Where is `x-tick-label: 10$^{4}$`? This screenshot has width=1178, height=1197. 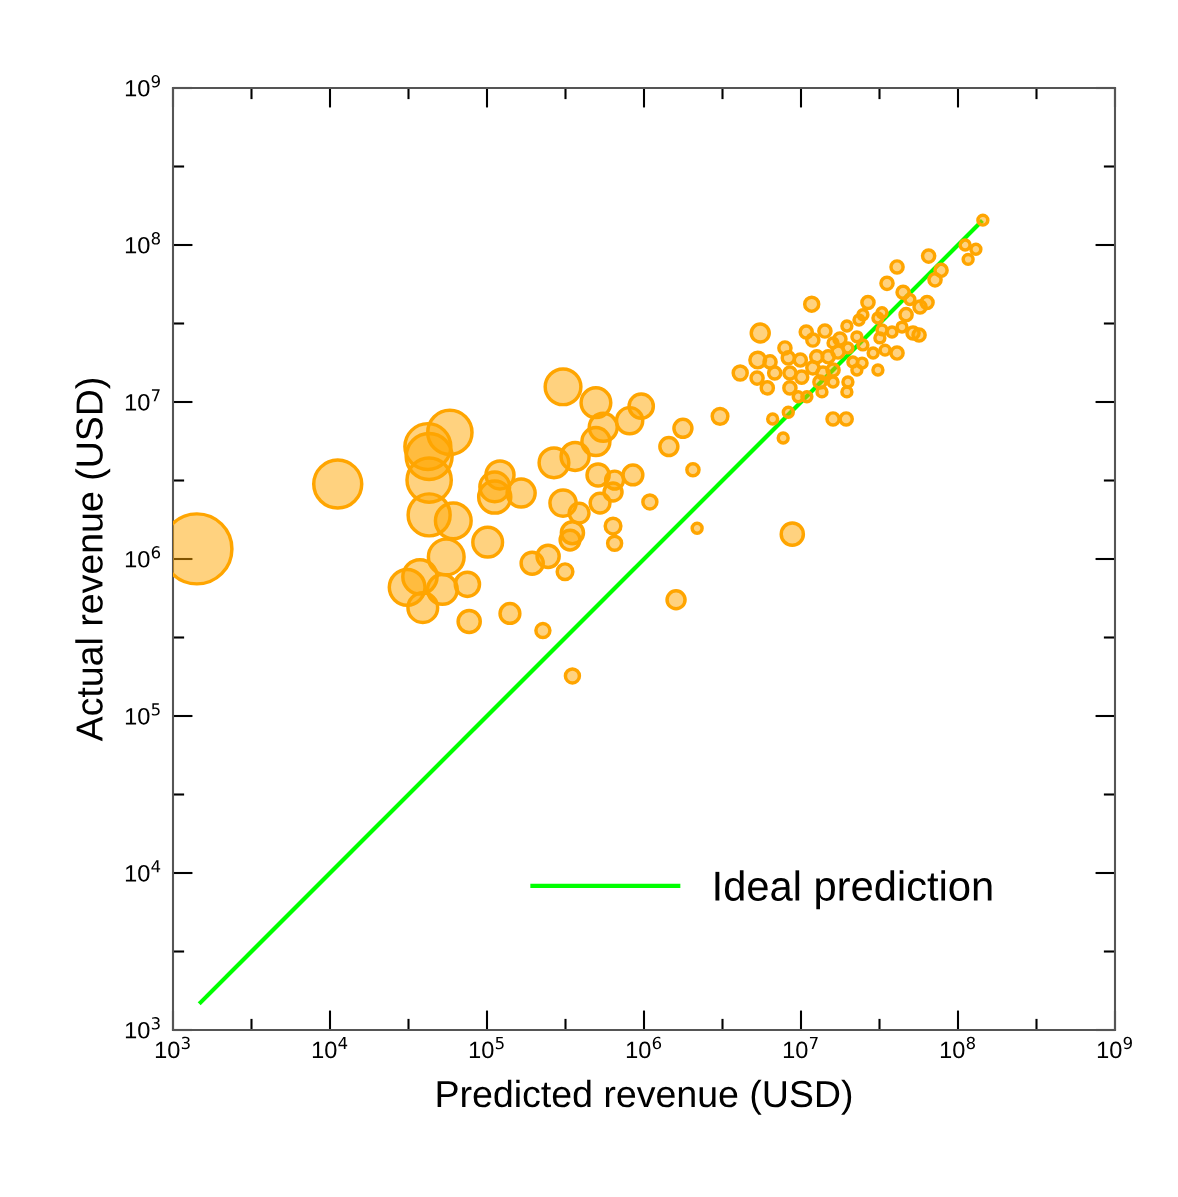 x-tick-label: 10$^{4}$ is located at coordinates (330, 1047).